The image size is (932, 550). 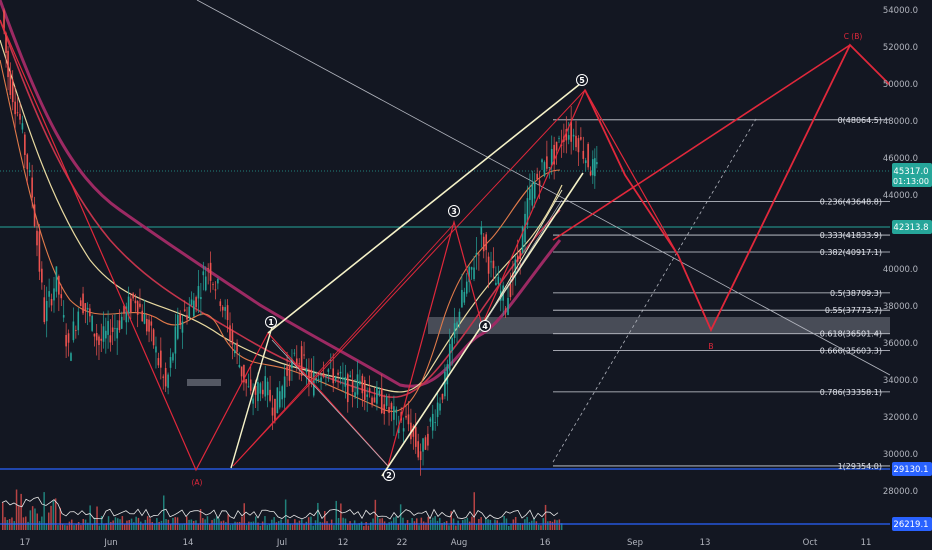 What do you see at coordinates (912, 227) in the screenshot?
I see `support-price-badge: 42313.8` at bounding box center [912, 227].